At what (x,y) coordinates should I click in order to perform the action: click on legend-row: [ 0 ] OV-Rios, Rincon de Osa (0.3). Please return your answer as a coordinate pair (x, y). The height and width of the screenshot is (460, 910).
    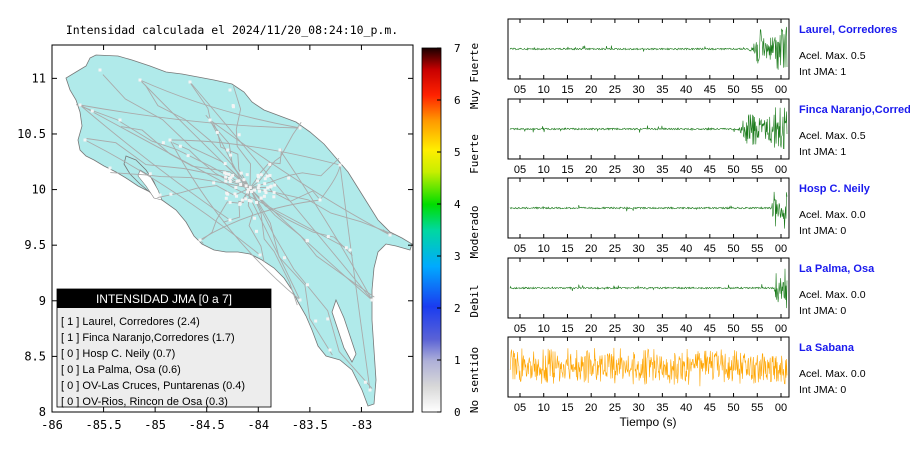
    Looking at the image, I should click on (144, 402).